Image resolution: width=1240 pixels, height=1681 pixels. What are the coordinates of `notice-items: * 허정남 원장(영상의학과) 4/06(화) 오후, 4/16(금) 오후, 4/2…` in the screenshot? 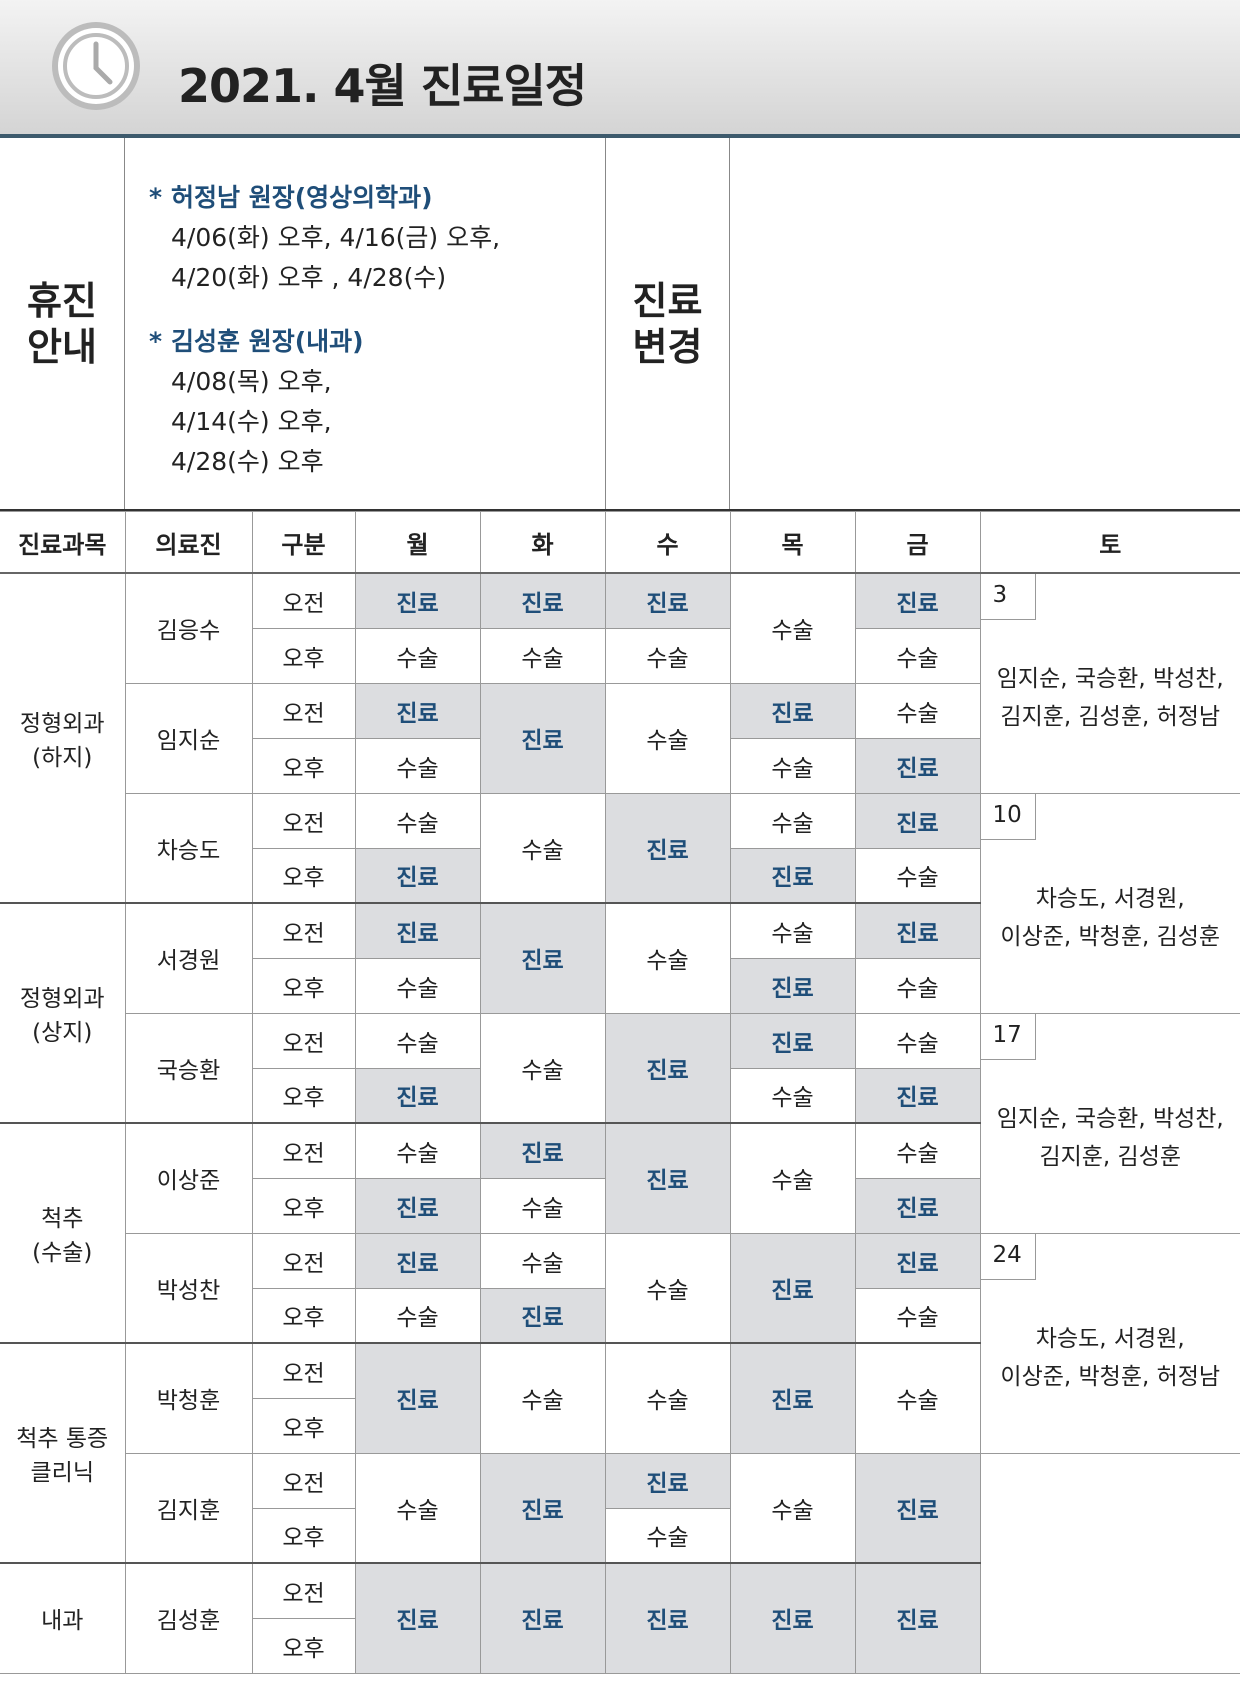 It's located at (365, 323).